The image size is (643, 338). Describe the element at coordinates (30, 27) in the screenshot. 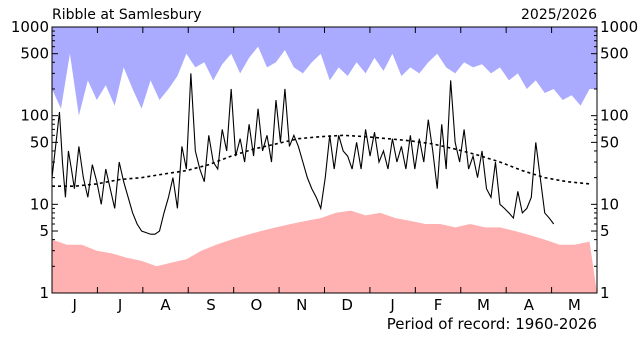

I see `y-tick-label-left: 1000` at that location.